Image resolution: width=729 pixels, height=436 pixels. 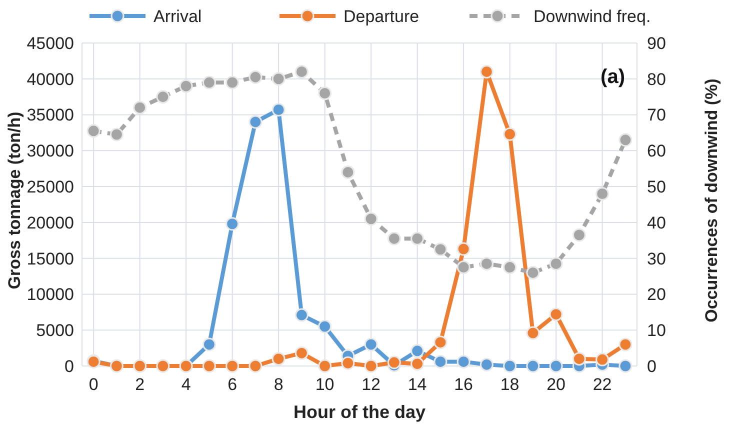 I want to click on y2-tick-label: 40, so click(x=656, y=222).